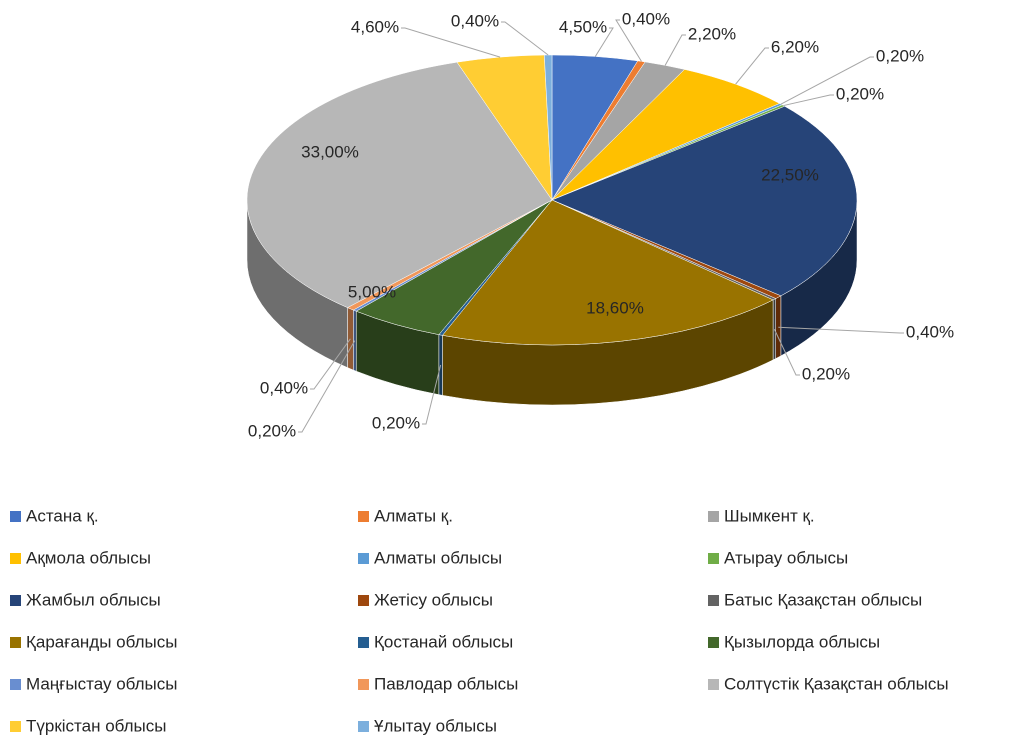  I want to click on legend-label: Солтүстік Қазақстан облысы, so click(836, 683).